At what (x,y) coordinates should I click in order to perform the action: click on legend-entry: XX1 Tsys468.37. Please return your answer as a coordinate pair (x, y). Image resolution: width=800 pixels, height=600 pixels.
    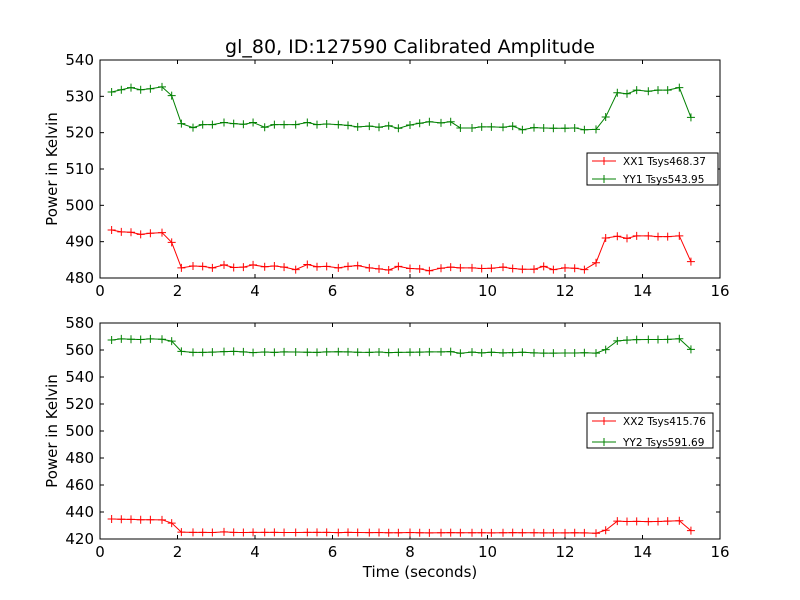
    Looking at the image, I should click on (649, 162).